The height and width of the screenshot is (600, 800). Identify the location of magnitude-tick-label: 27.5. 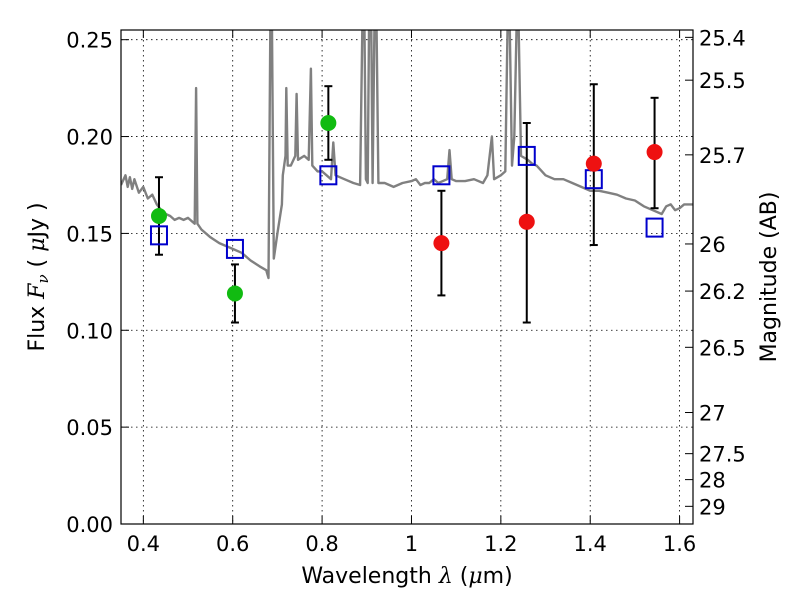
(722, 455).